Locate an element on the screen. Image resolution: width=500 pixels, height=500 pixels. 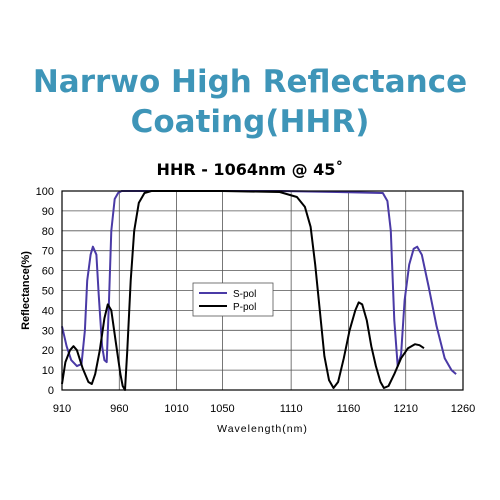
legend-box is located at coordinates (233, 299).